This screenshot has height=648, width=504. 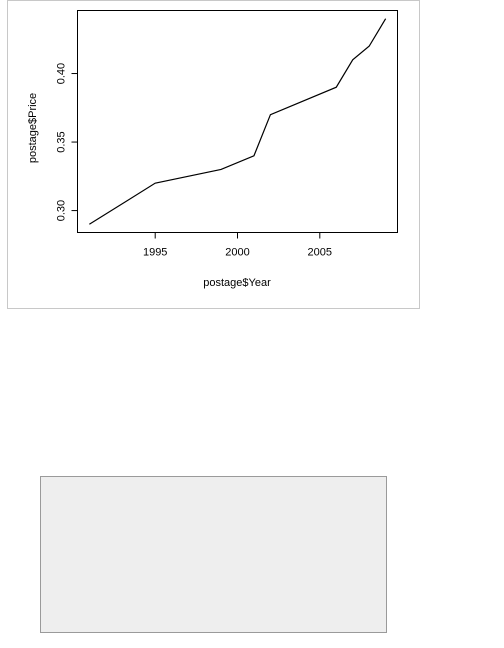 What do you see at coordinates (155, 252) in the screenshot?
I see `x-tick-label: 1995` at bounding box center [155, 252].